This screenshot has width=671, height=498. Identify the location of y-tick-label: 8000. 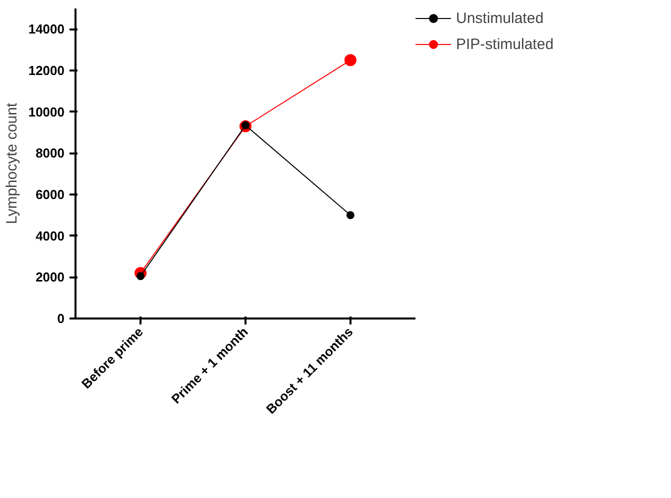
(50, 153).